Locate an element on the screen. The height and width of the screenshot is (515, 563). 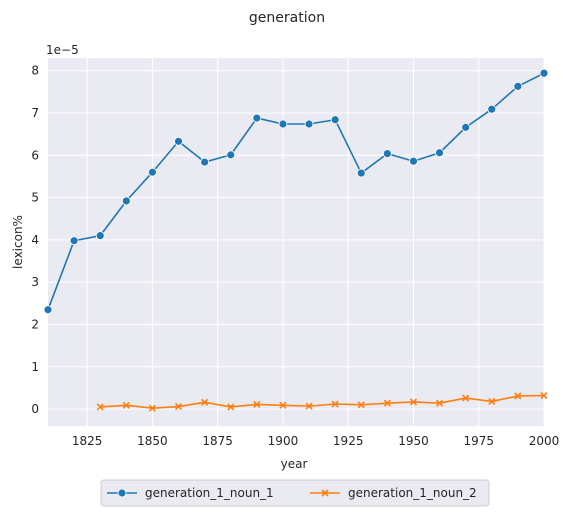
y-tick-label: 1 is located at coordinates (35, 367).